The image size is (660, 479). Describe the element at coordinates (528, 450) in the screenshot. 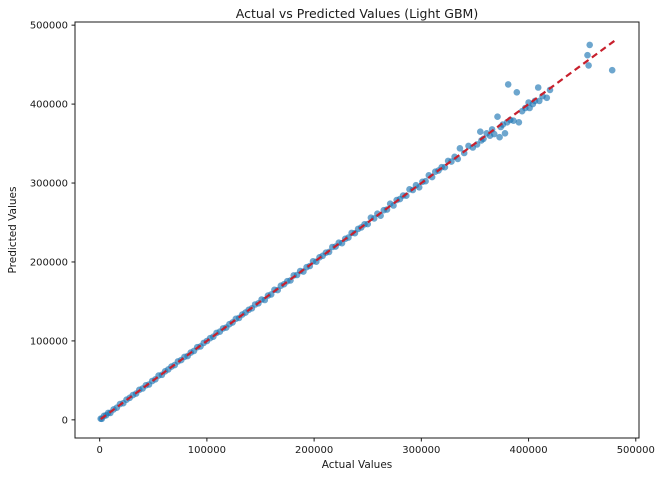

I see `x-tick-label: 400000` at that location.